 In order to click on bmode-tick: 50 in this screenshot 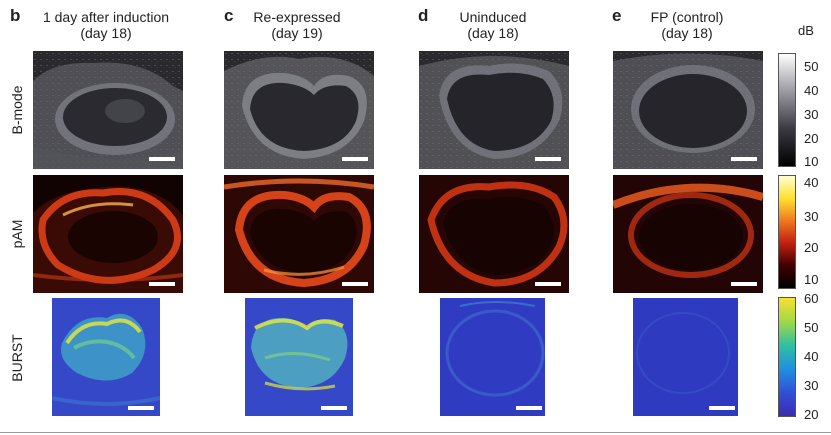, I will do `click(811, 66)`.